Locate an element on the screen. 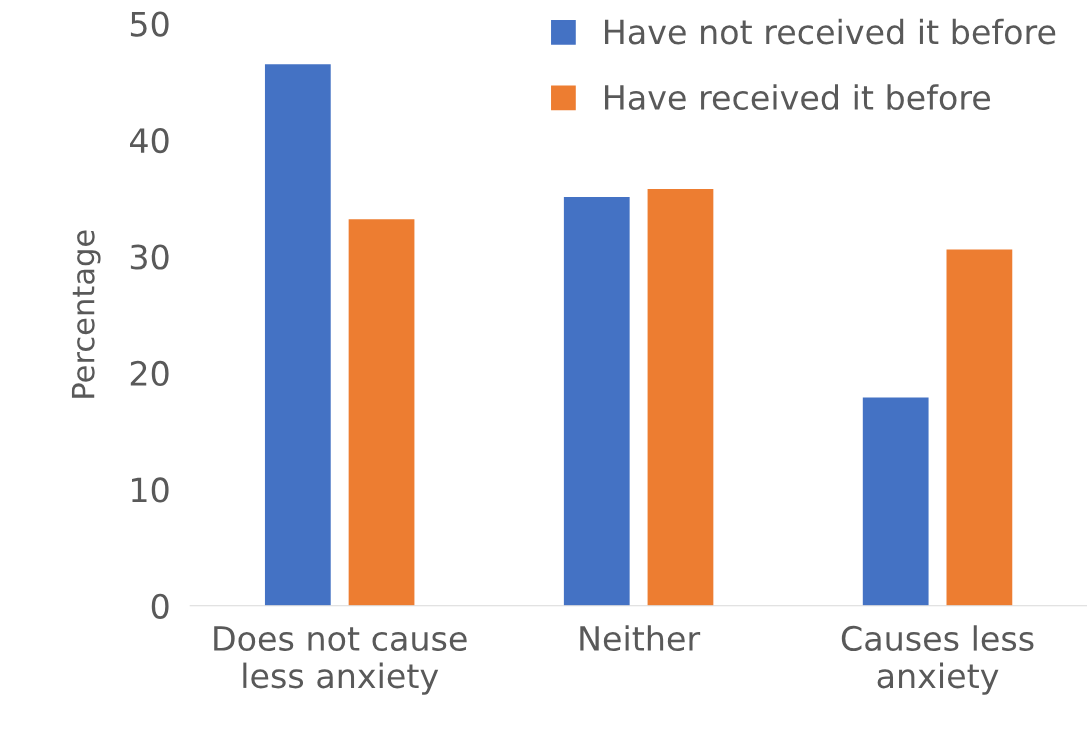  y-tick-label: 10 is located at coordinates (150, 490).